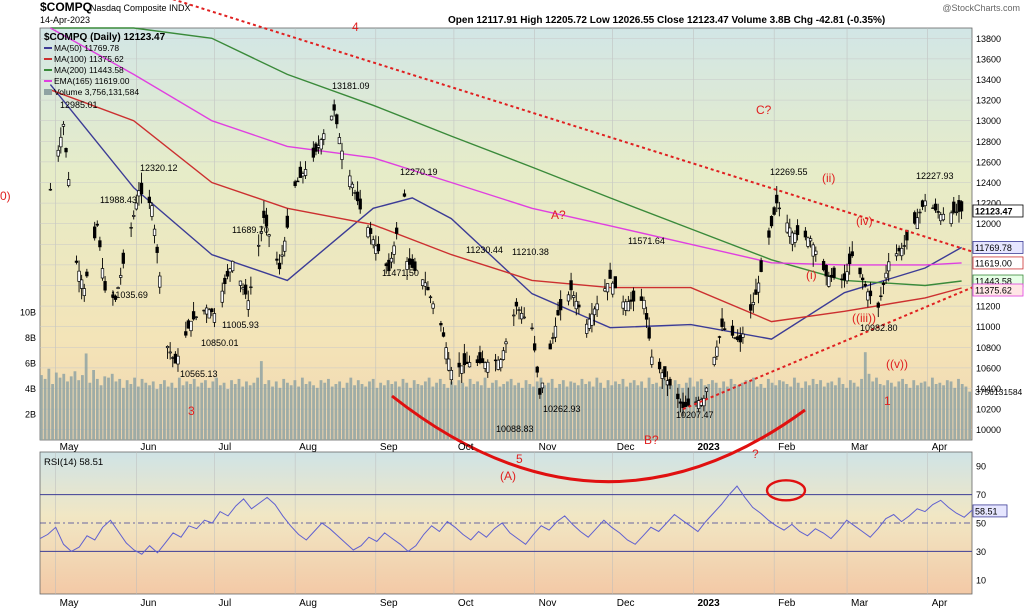 The width and height of the screenshot is (1024, 611). I want to click on y-tick-label: 10200, so click(988, 410).